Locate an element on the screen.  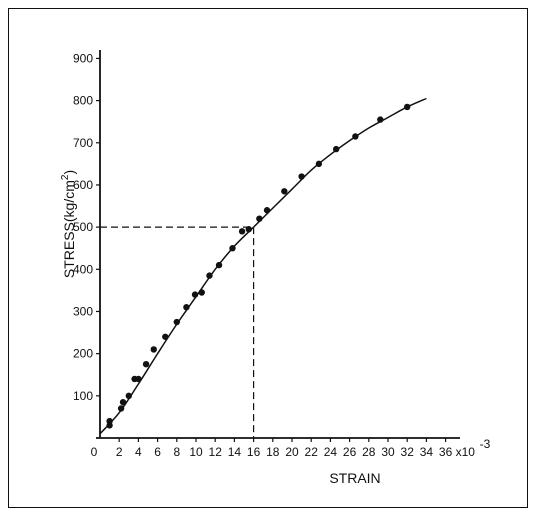
y-tick-label: 800 is located at coordinates (83, 101).